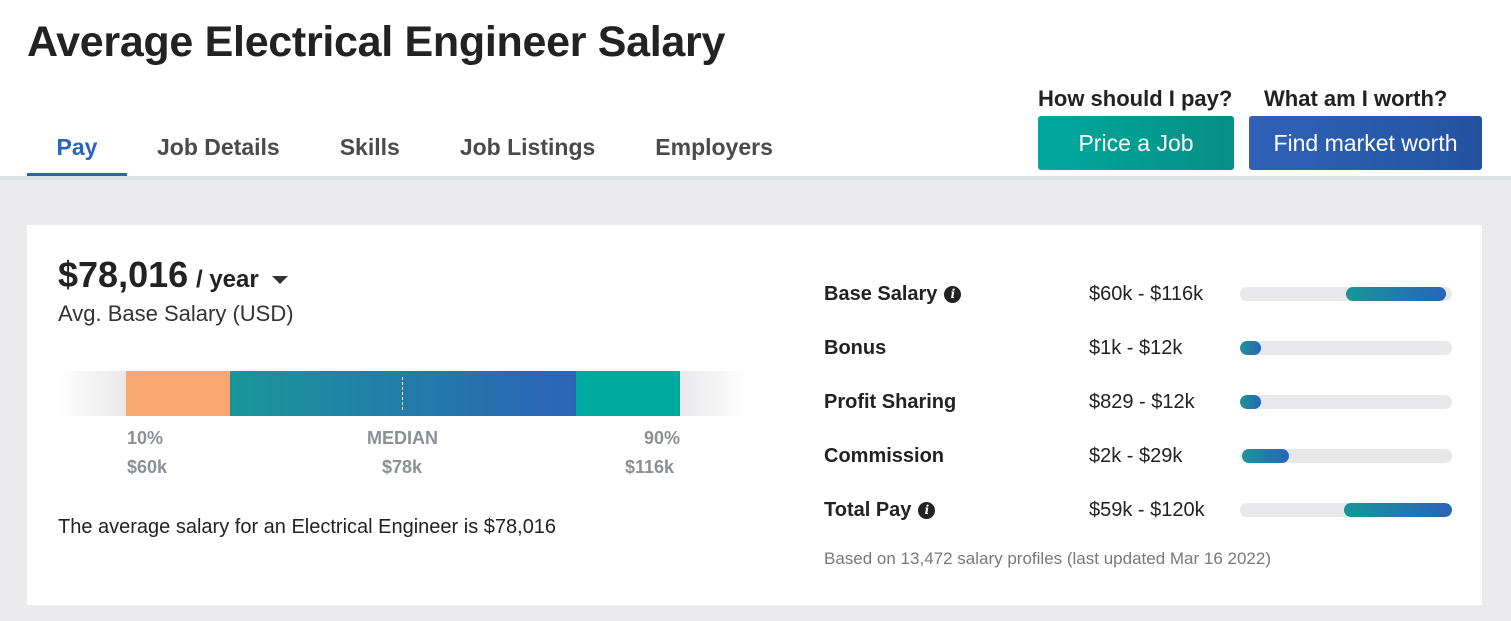 This screenshot has height=621, width=1511. I want to click on median-label: MEDIAN, so click(402, 438).